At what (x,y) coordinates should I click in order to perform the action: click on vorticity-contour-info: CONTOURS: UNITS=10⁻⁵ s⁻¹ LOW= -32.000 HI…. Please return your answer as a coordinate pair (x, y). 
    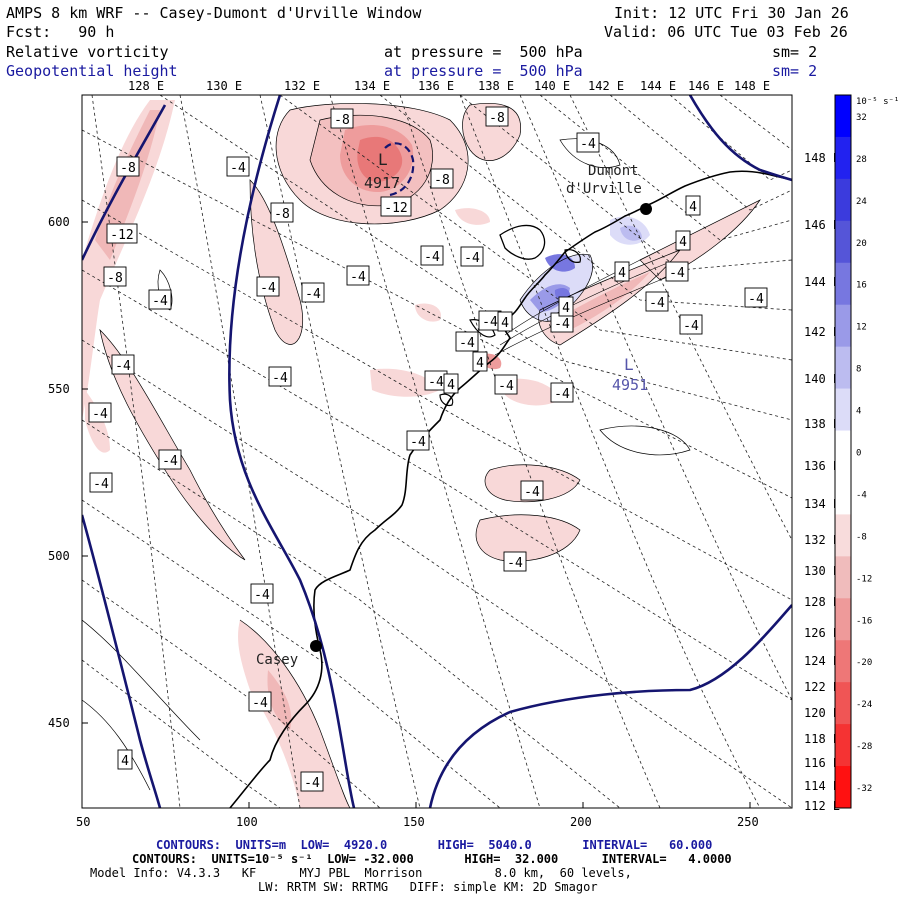
    Looking at the image, I should click on (432, 859).